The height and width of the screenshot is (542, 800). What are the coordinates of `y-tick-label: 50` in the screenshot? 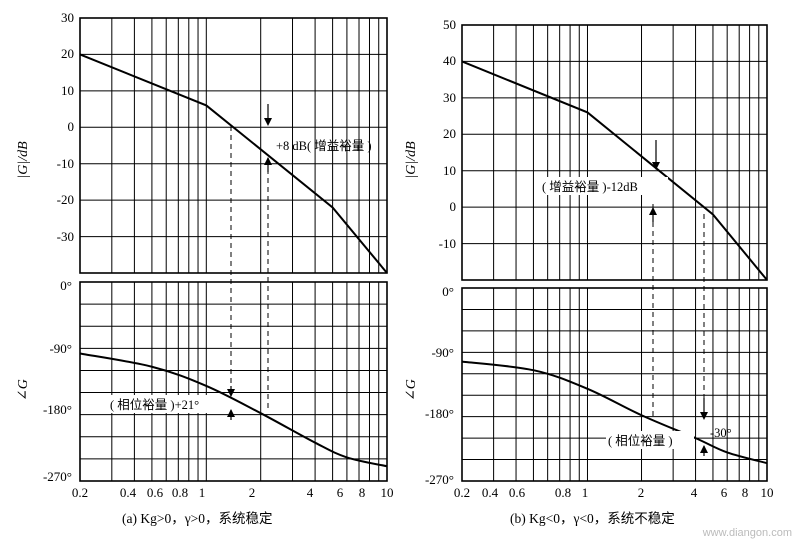 It's located at (449, 24).